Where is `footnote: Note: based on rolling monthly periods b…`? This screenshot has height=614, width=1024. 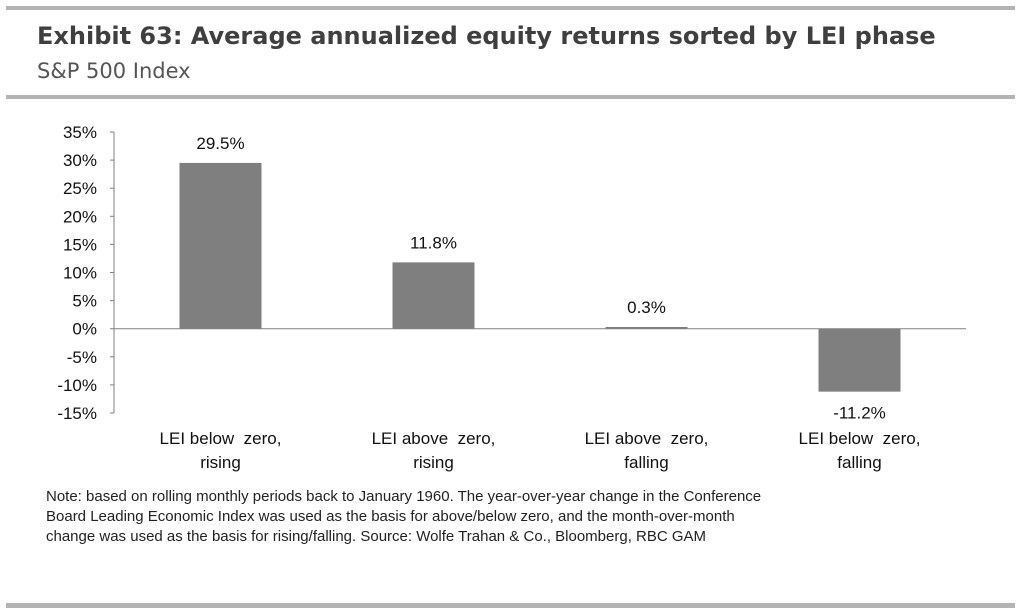
footnote: Note: based on rolling monthly periods b… is located at coordinates (511, 517).